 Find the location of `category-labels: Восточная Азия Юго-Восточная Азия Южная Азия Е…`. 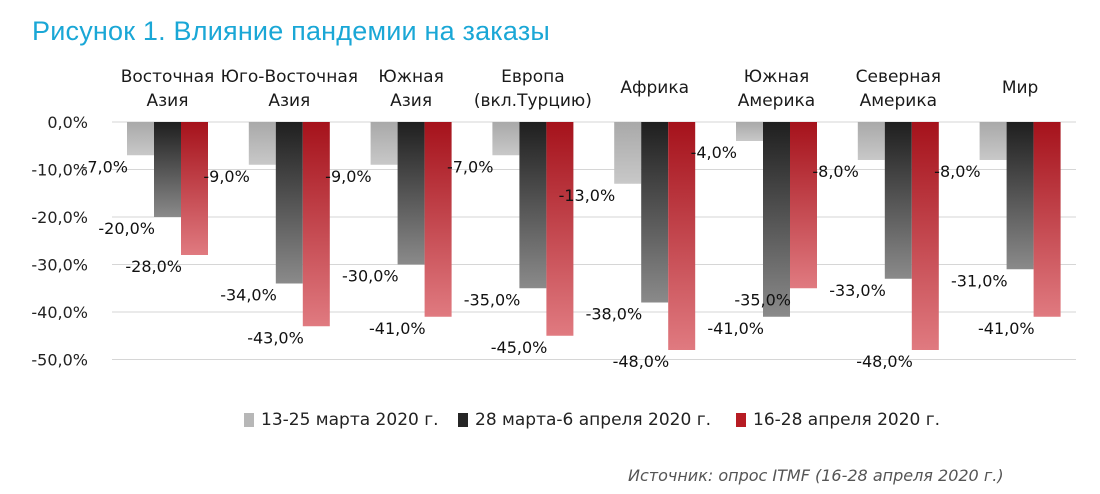

category-labels: Восточная Азия Юго-Восточная Азия Южная Азия Е… is located at coordinates (580, 89).